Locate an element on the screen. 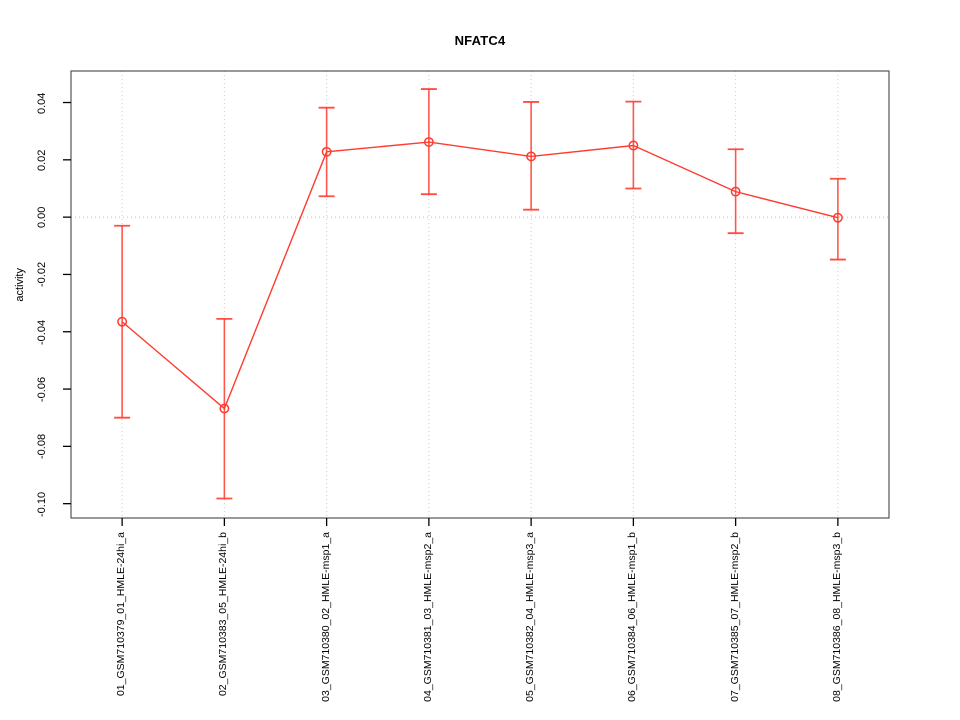 The height and width of the screenshot is (720, 960). x-tick-label: 01_GSM710379_01_HMLE-24hi_a is located at coordinates (121, 614).